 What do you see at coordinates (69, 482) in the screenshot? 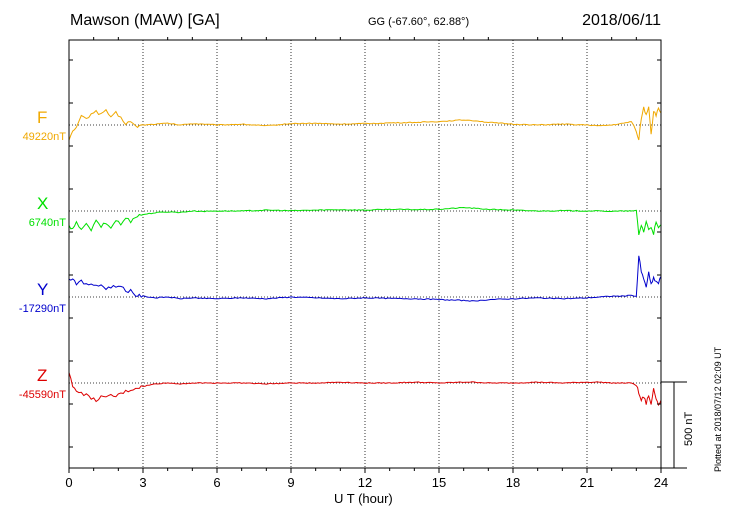
I see `x-tick-label-0: 0` at bounding box center [69, 482].